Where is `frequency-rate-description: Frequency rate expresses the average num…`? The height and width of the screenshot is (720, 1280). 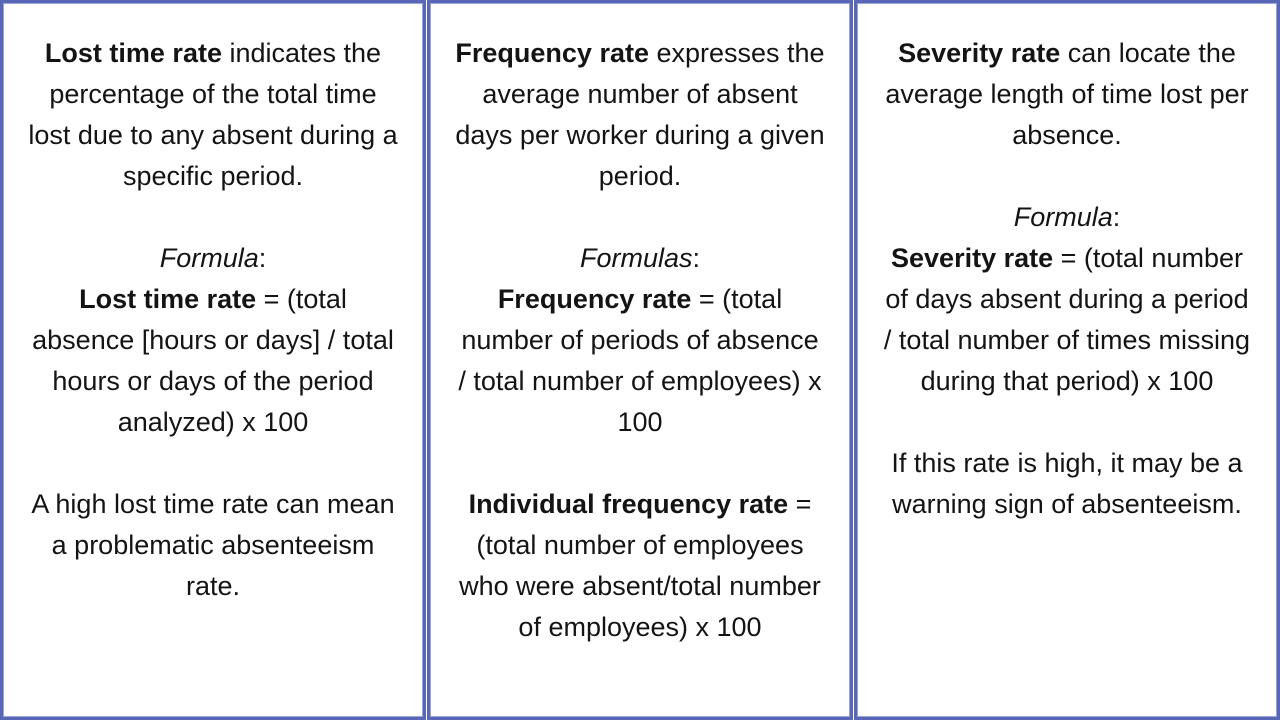
frequency-rate-description: Frequency rate expresses the average num… is located at coordinates (640, 115).